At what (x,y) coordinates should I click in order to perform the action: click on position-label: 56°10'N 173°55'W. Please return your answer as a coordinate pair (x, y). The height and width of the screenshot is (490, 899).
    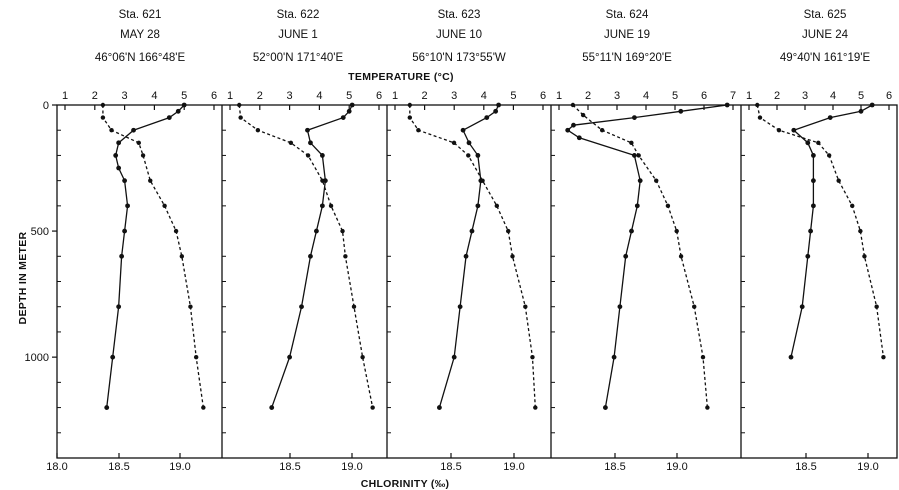
    Looking at the image, I should click on (459, 58).